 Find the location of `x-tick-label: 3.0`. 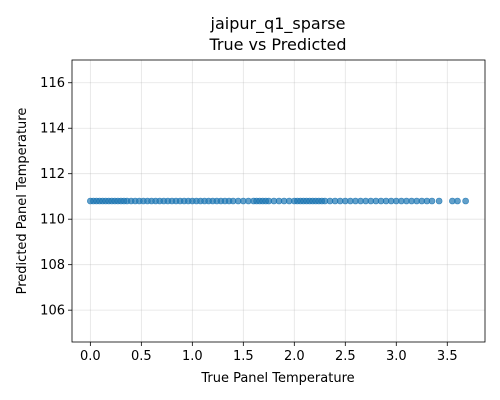

x-tick-label: 3.0 is located at coordinates (396, 356).